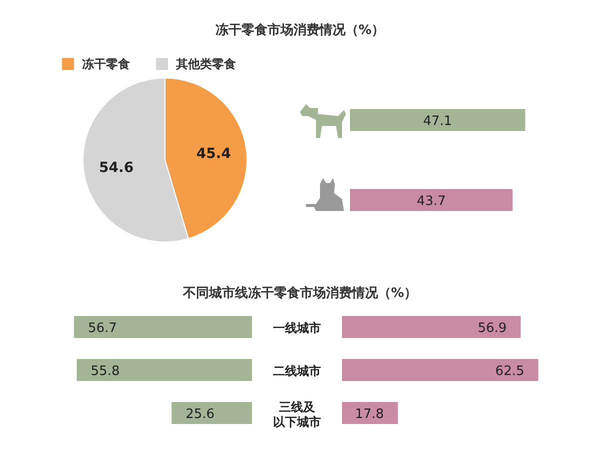 This screenshot has height=472, width=600. What do you see at coordinates (509, 371) in the screenshot?
I see `data-label: 62.5` at bounding box center [509, 371].